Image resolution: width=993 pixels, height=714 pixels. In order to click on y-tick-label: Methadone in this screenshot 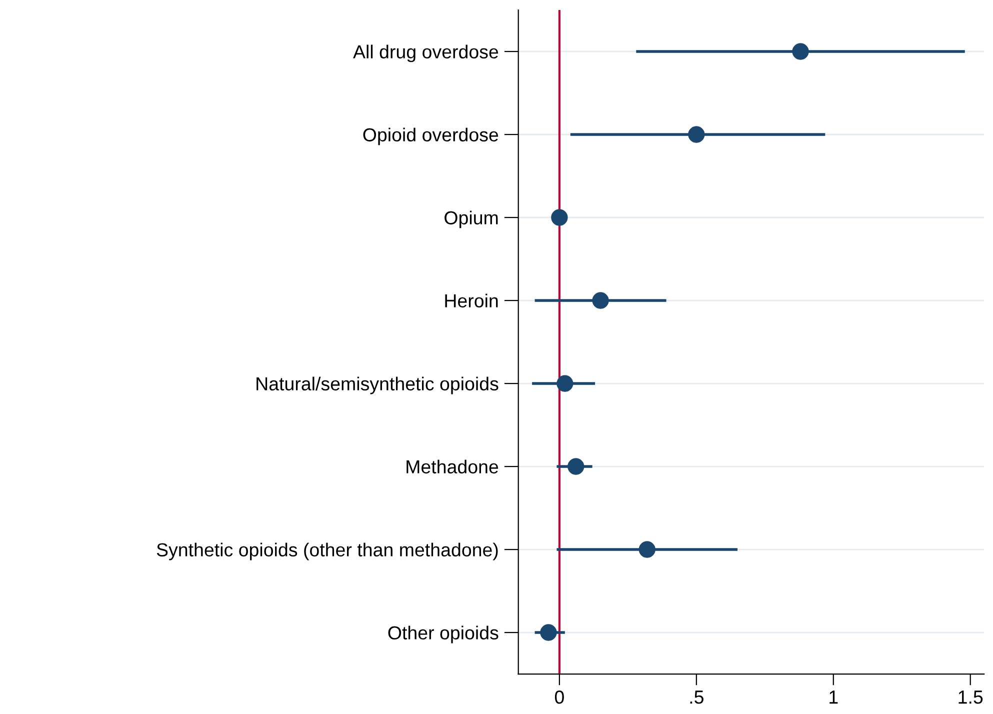, I will do `click(452, 467)`.